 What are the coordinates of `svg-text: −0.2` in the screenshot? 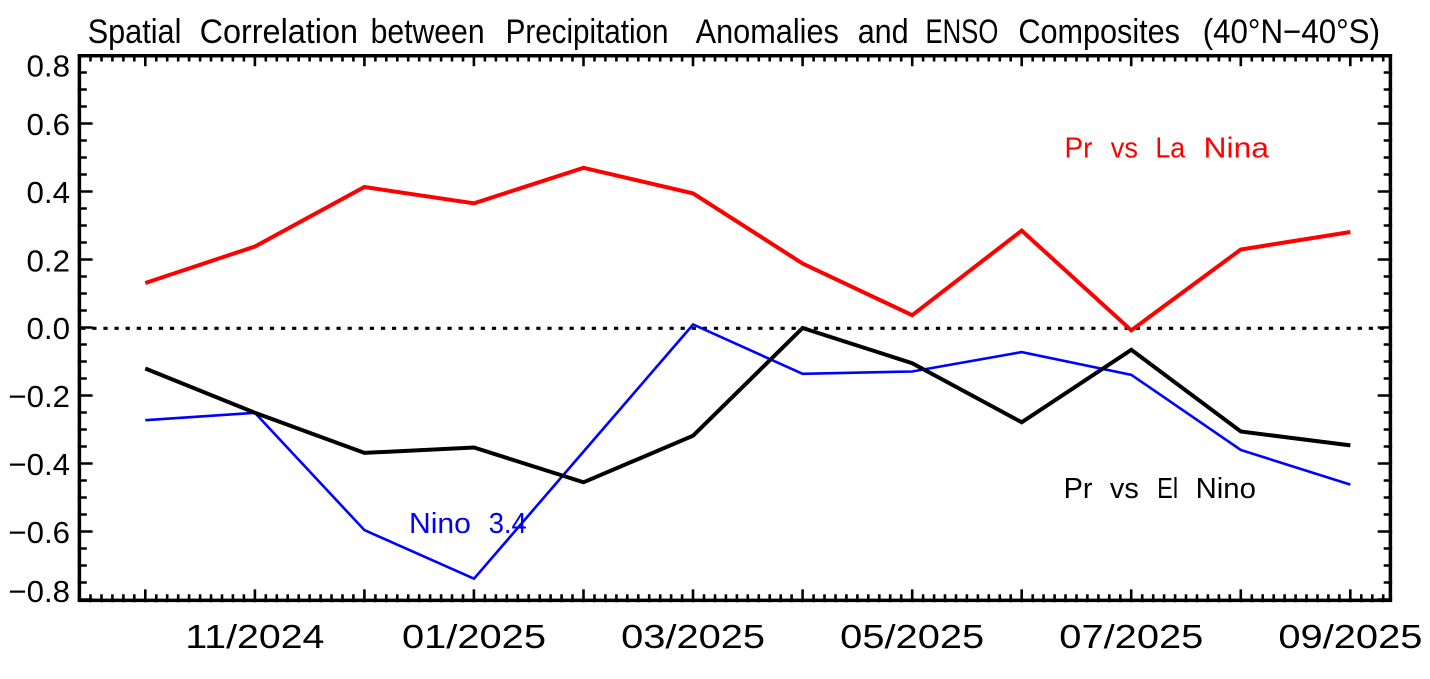 It's located at (39, 396).